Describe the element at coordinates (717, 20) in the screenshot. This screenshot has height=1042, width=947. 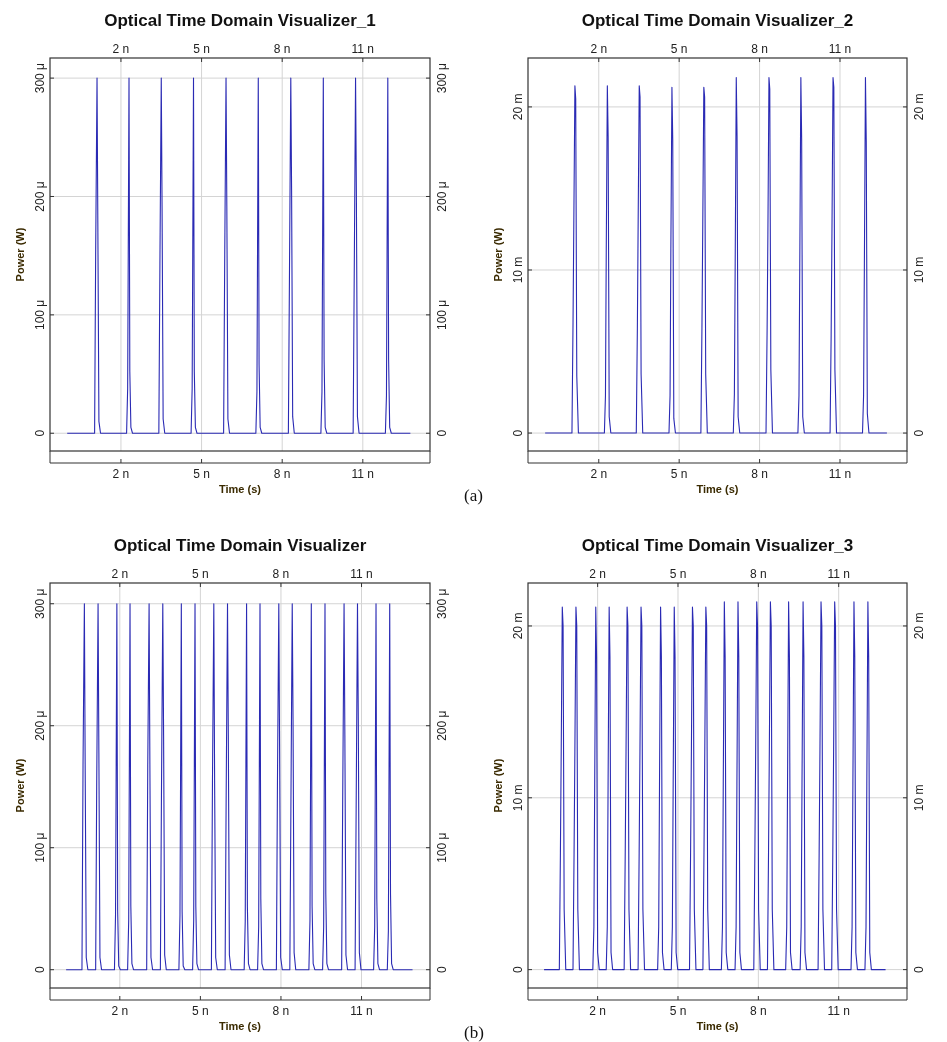
I see `chart-title: Optical Time Domain Visualizer_2` at that location.